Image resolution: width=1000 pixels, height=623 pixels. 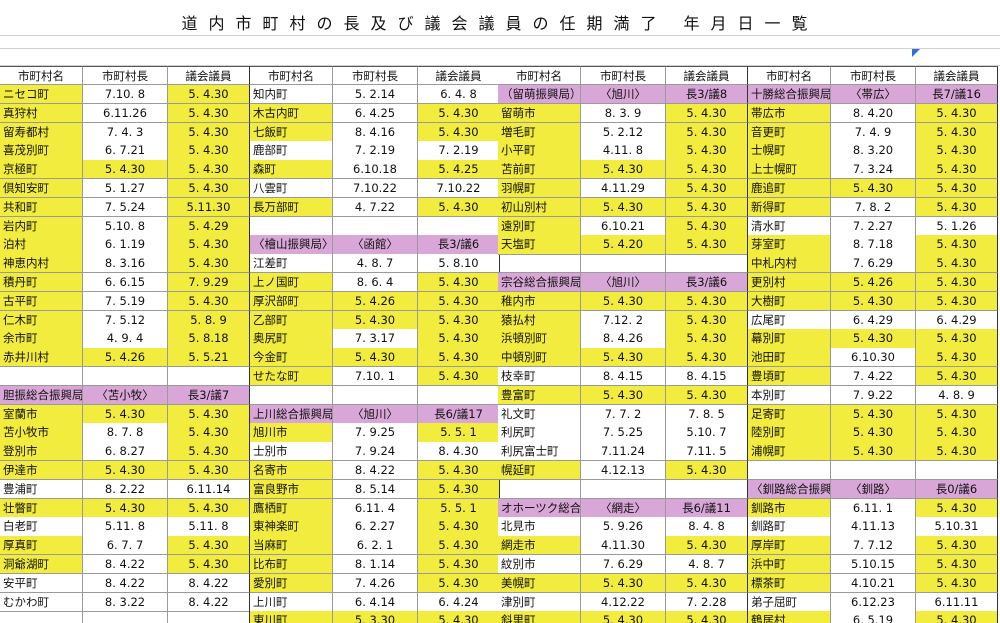 I want to click on column-header: 市町村長, so click(x=623, y=75).